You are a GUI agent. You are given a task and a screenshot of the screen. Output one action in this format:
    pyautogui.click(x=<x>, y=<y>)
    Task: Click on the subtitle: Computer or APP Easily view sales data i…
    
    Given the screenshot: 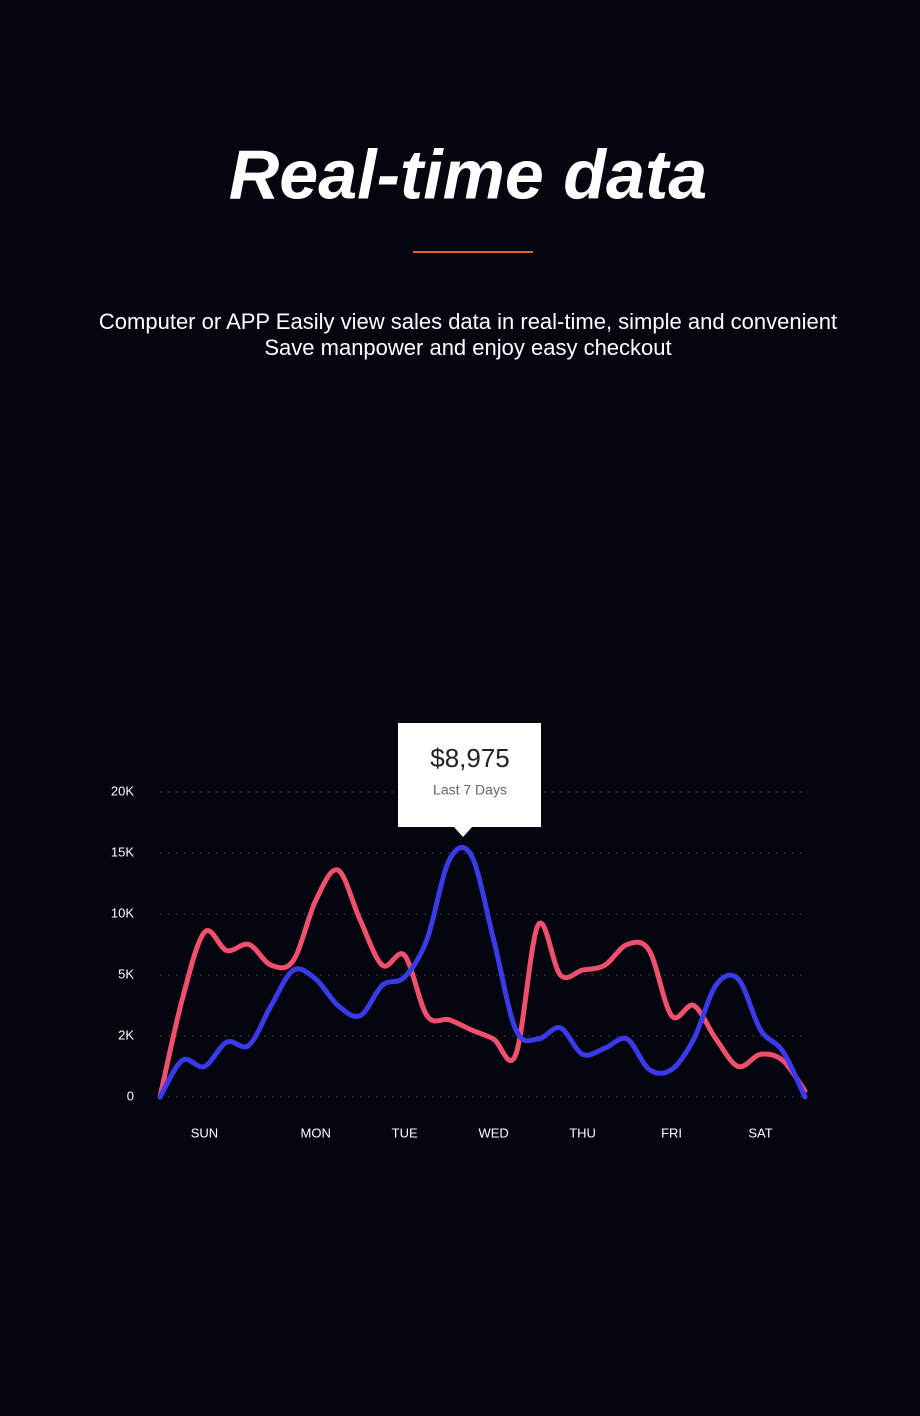 What is the action you would take?
    pyautogui.click(x=468, y=321)
    